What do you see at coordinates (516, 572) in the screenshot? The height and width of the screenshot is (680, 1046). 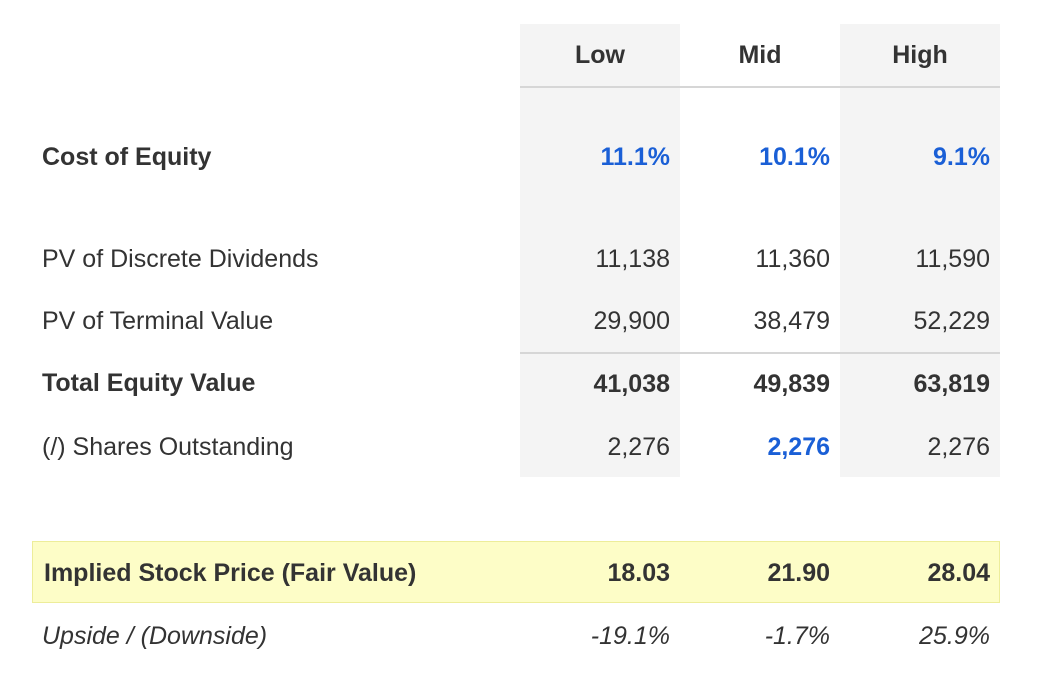 I see `fair-value-highlight` at bounding box center [516, 572].